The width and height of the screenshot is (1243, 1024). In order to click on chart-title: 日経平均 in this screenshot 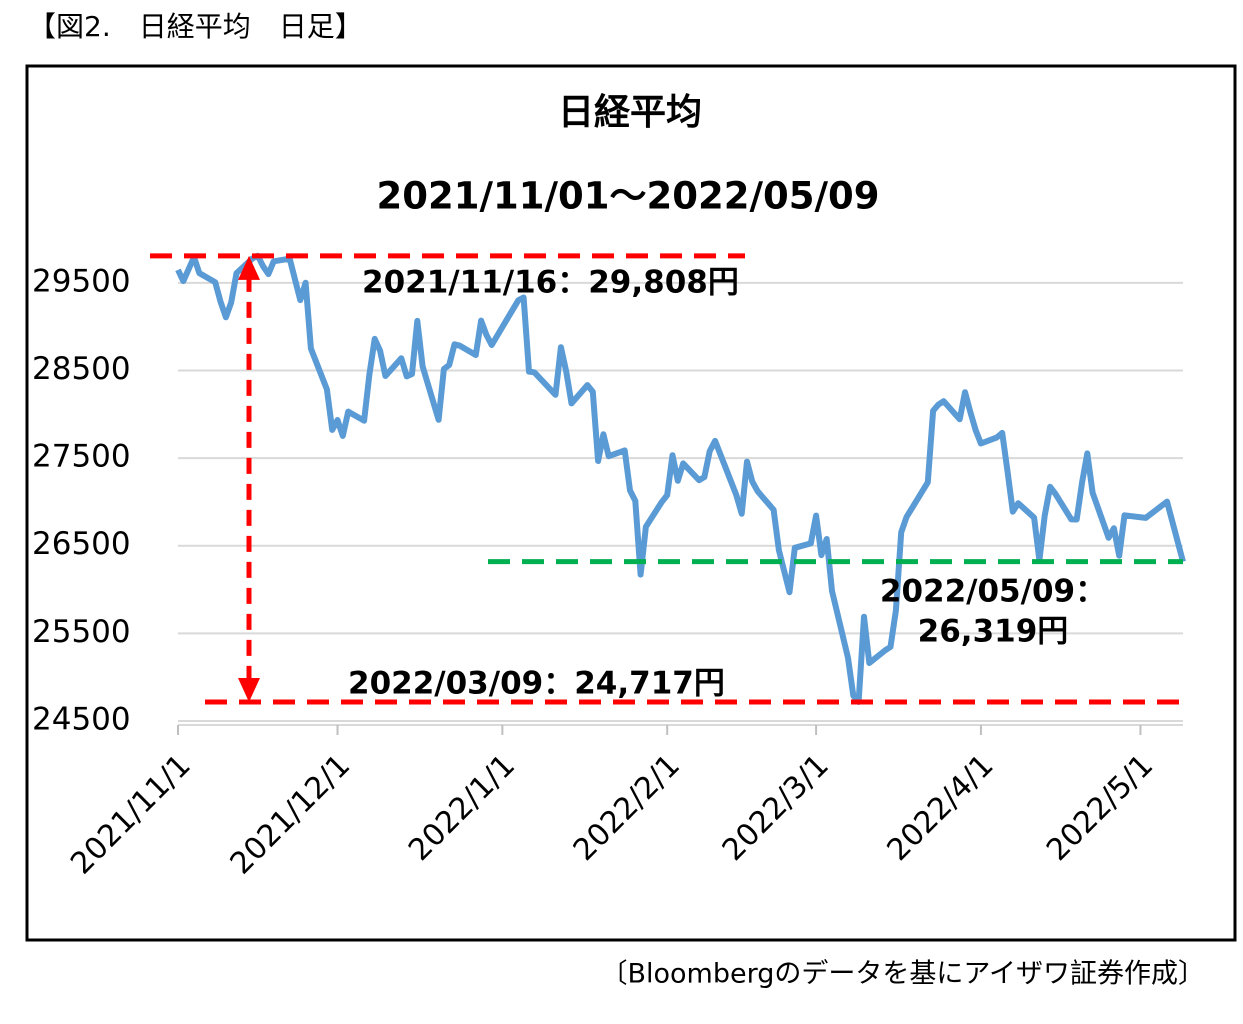, I will do `click(630, 112)`.